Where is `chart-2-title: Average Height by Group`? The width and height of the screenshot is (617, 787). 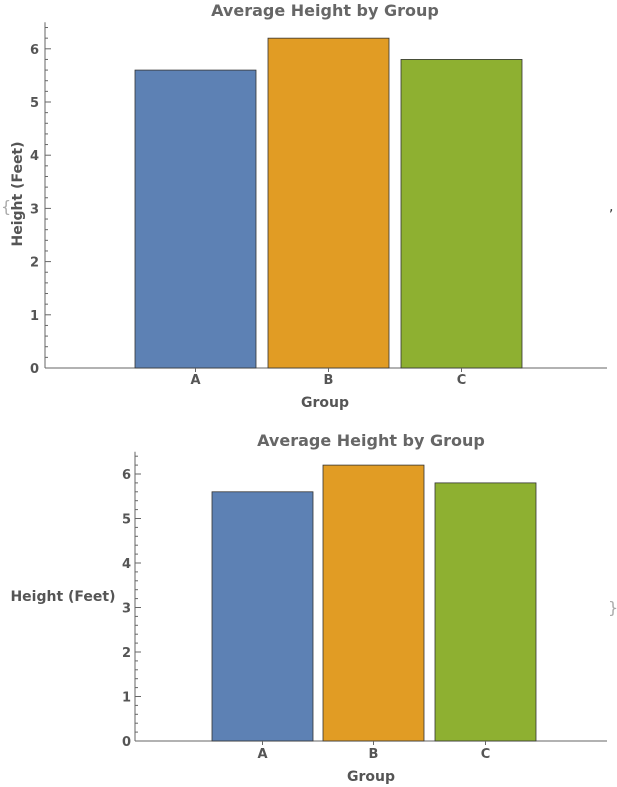 chart-2-title: Average Height by Group is located at coordinates (371, 440).